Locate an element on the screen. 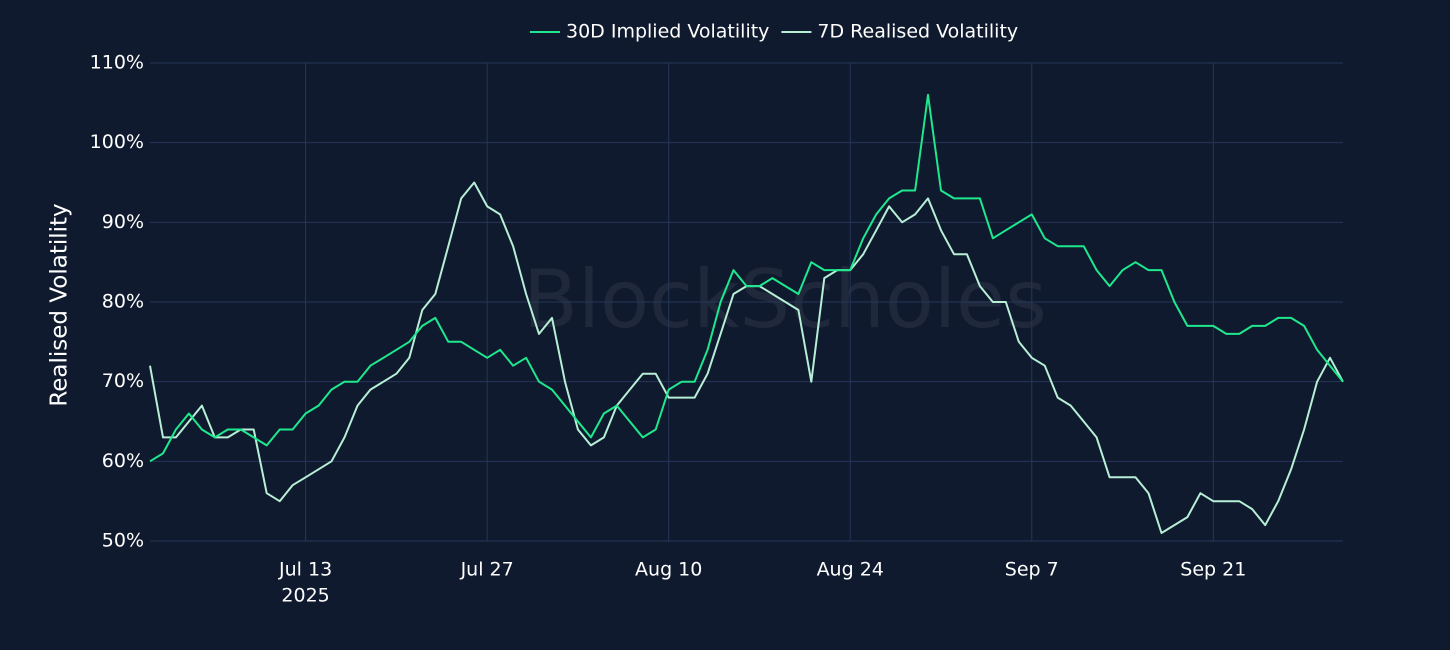  y-axis-label: Realised Volatility is located at coordinates (60, 304).